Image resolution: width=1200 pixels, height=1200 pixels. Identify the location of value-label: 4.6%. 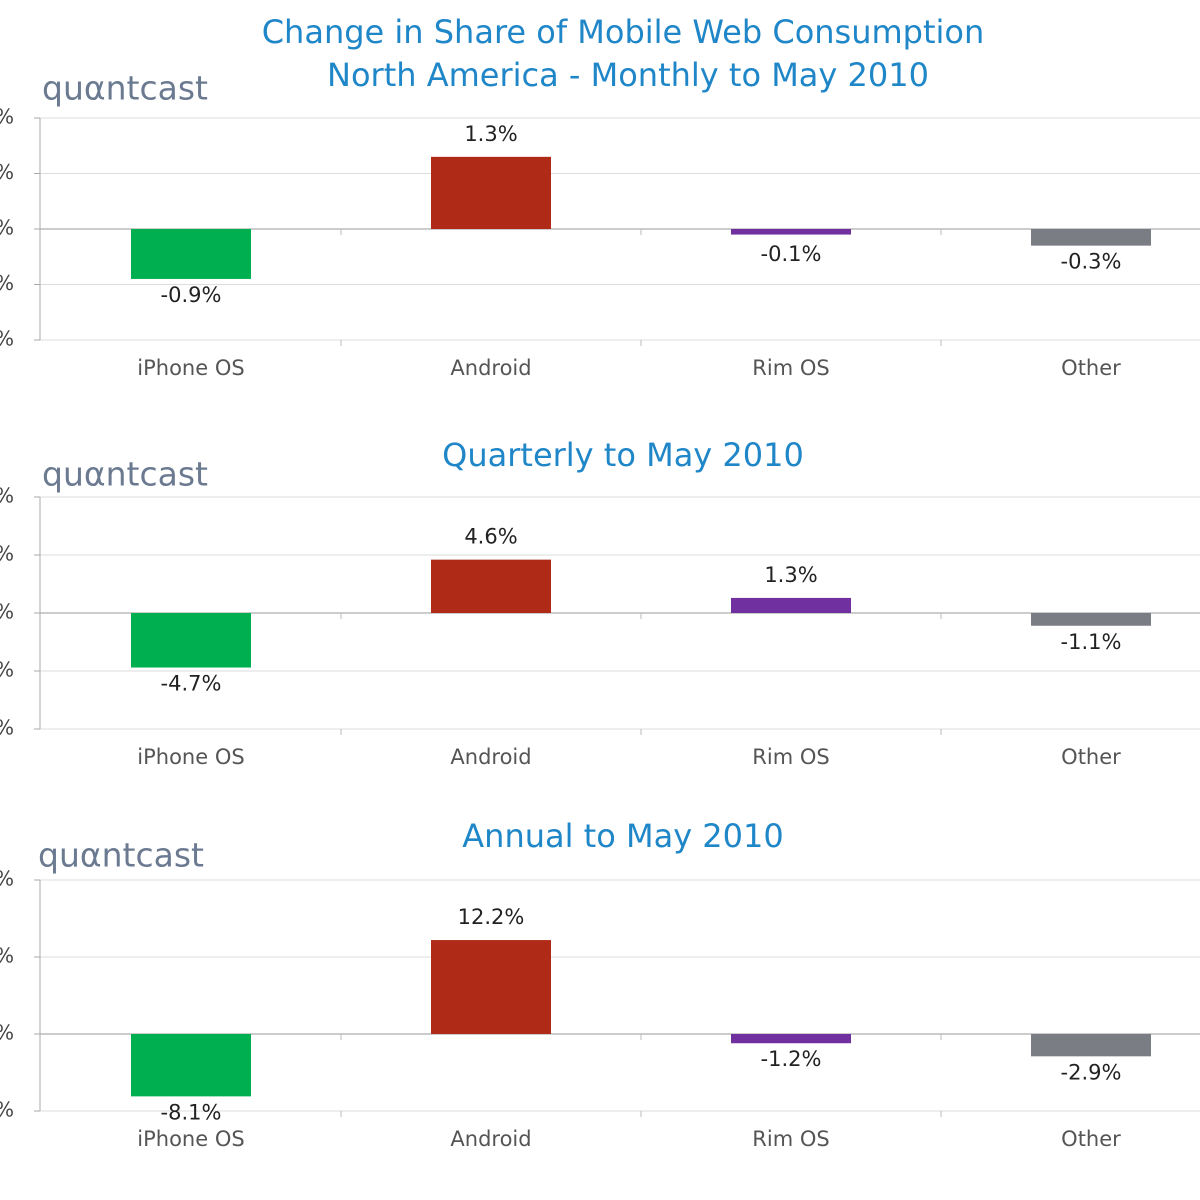
(490, 537).